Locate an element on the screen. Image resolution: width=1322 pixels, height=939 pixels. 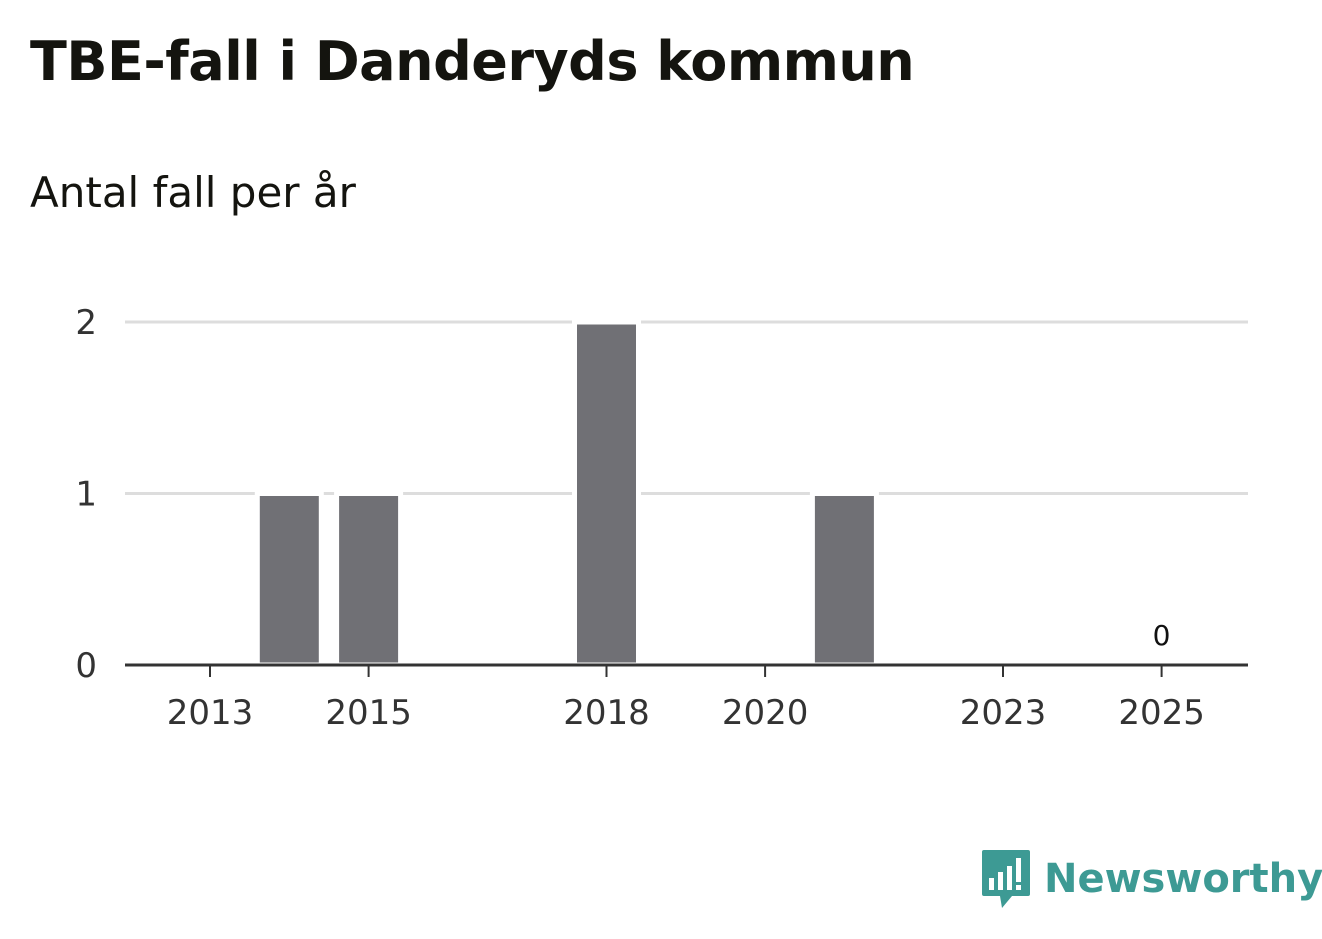
x-tick-label-2020: 2020 is located at coordinates (765, 713).